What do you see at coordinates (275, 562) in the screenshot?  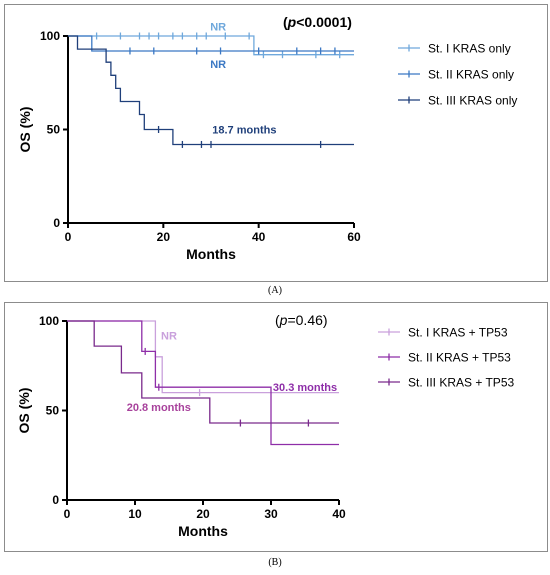 I see `panel-b-caption: (B)` at bounding box center [275, 562].